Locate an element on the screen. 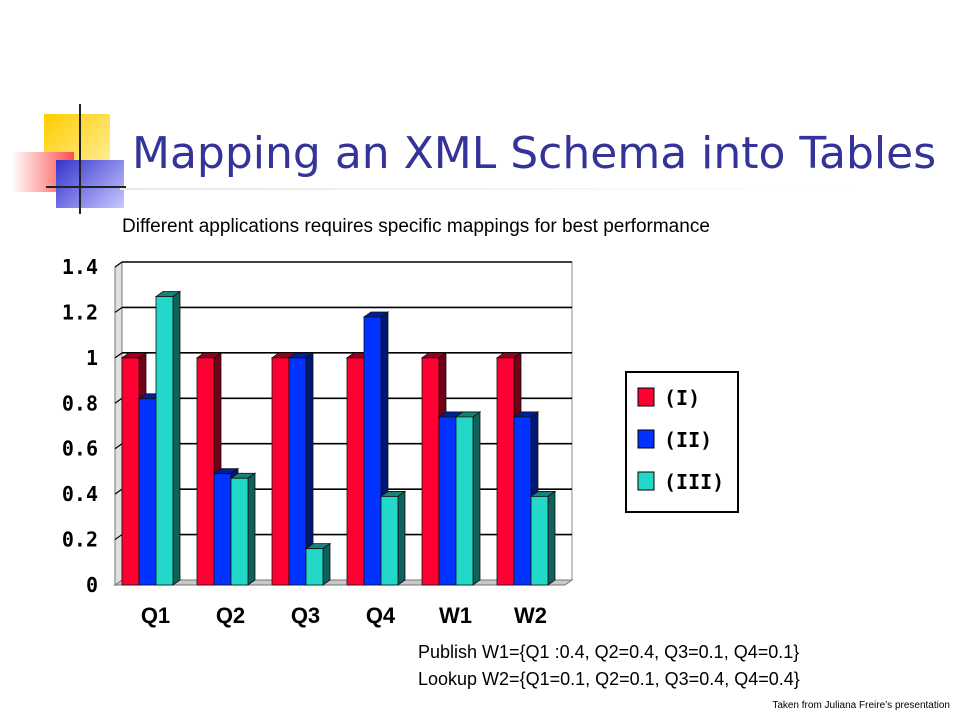 The width and height of the screenshot is (960, 720). x-tick-label: Q1 is located at coordinates (155, 615).